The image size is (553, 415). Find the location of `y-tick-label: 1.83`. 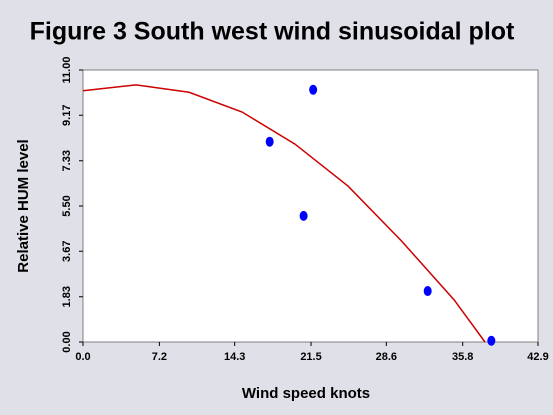

y-tick-label: 1.83 is located at coordinates (67, 296).